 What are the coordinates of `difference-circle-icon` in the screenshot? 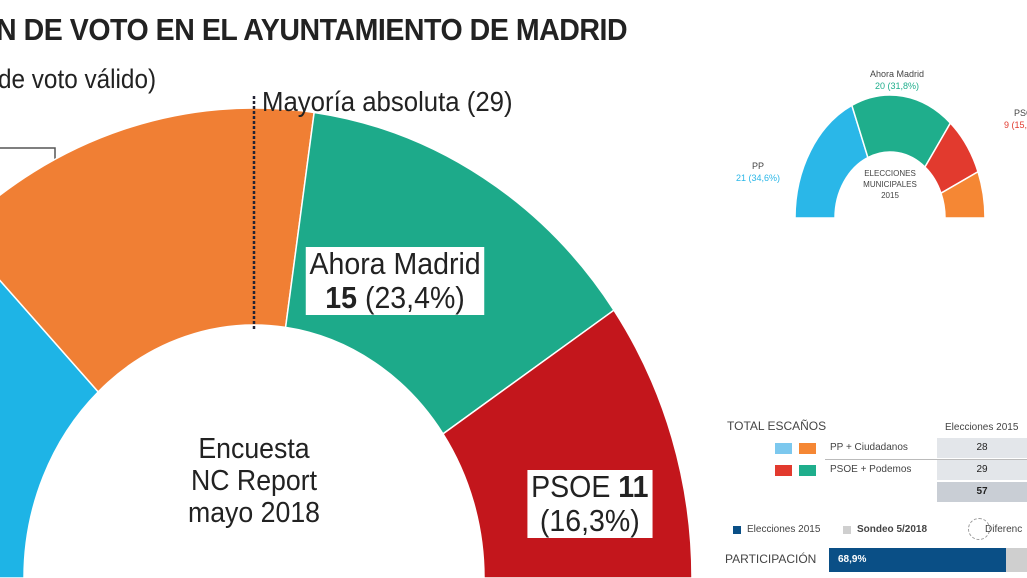 It's located at (979, 529).